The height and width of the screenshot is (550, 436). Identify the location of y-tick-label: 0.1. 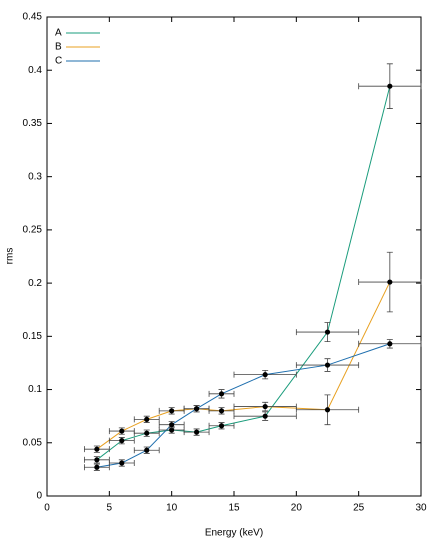
(35, 389).